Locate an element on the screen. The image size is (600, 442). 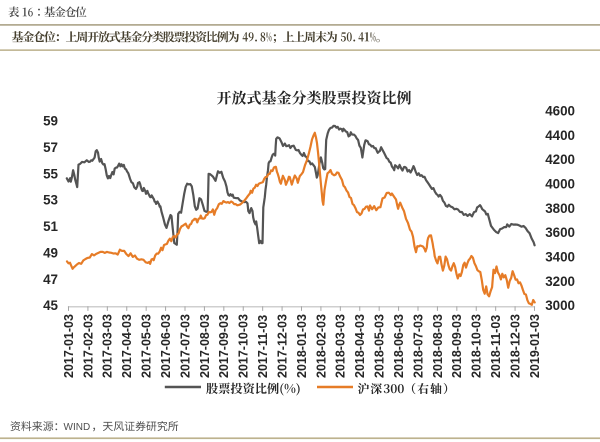
svg-text: 2018-04-03 is located at coordinates (360, 346).